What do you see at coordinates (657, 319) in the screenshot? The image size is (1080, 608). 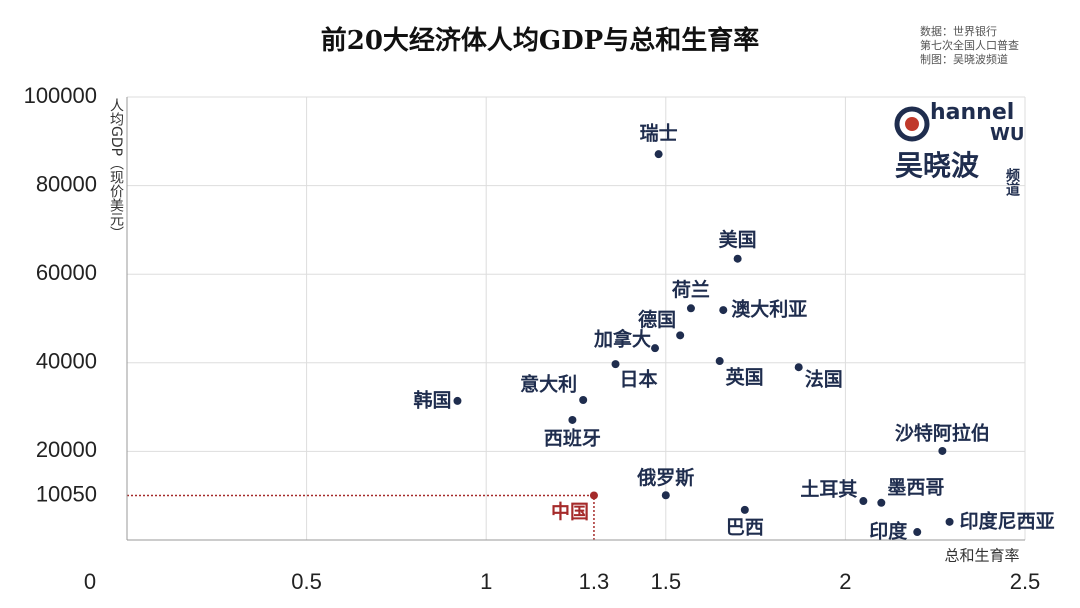 I see `point-label: 德国` at bounding box center [657, 319].